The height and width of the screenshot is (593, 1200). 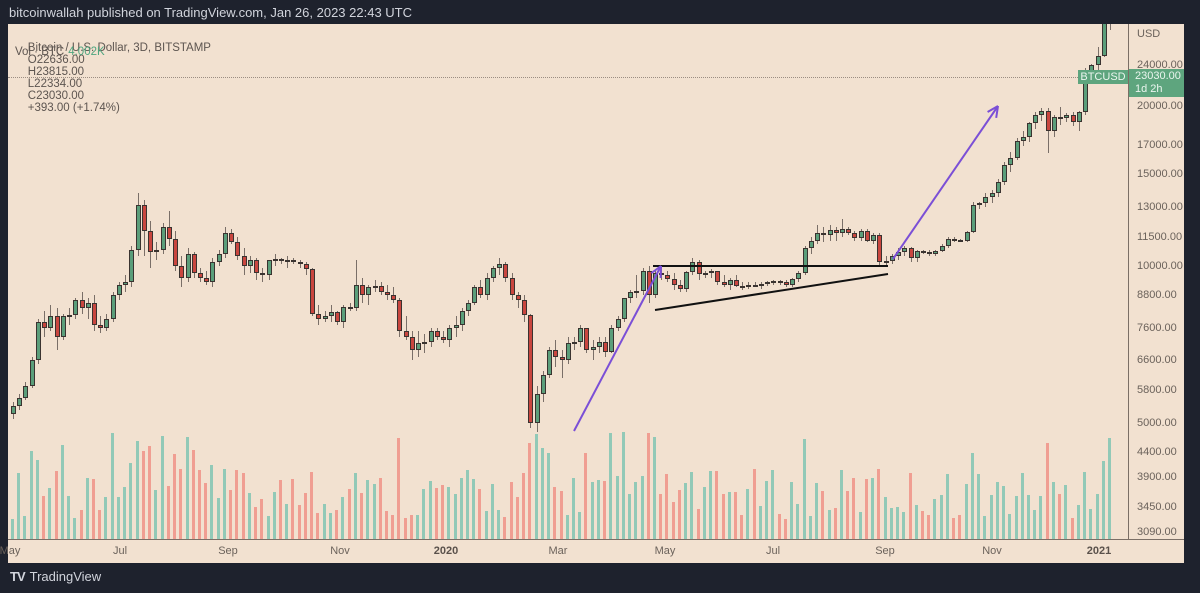 I want to click on last-price-label: 23030.00 1d 2h, so click(x=1156, y=83).